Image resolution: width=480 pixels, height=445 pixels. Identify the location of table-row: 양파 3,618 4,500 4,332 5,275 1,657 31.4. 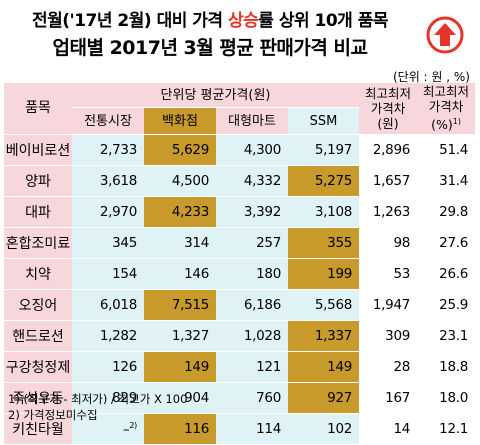
(240, 181).